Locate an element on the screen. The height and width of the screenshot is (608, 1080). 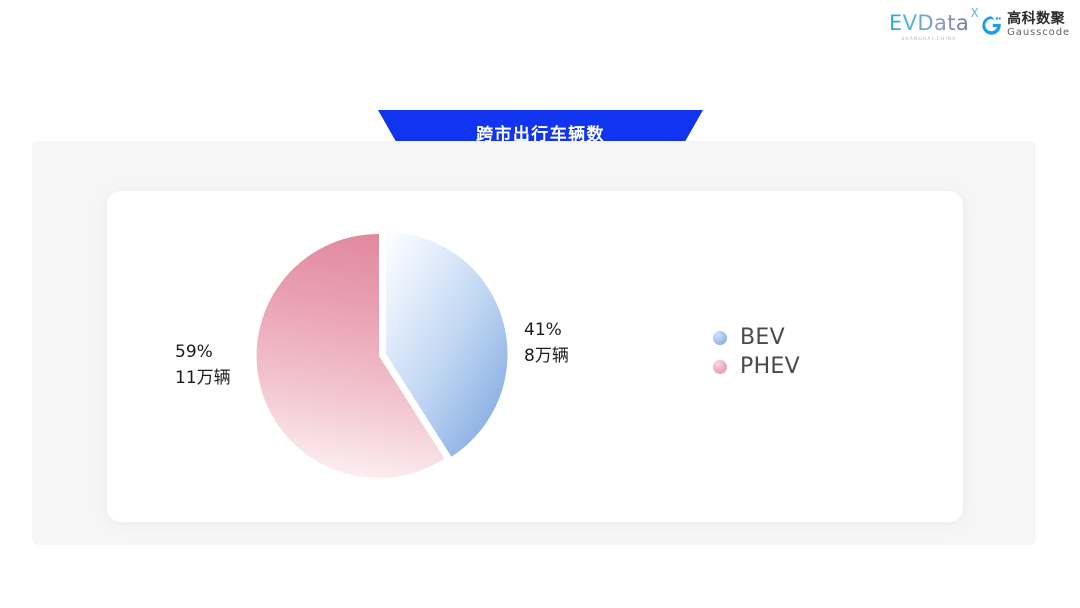
gausscode-mark-icon is located at coordinates (991, 25).